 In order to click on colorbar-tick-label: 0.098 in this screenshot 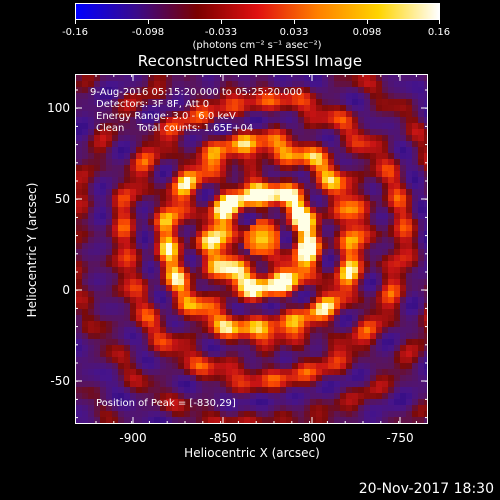, I will do `click(367, 32)`.